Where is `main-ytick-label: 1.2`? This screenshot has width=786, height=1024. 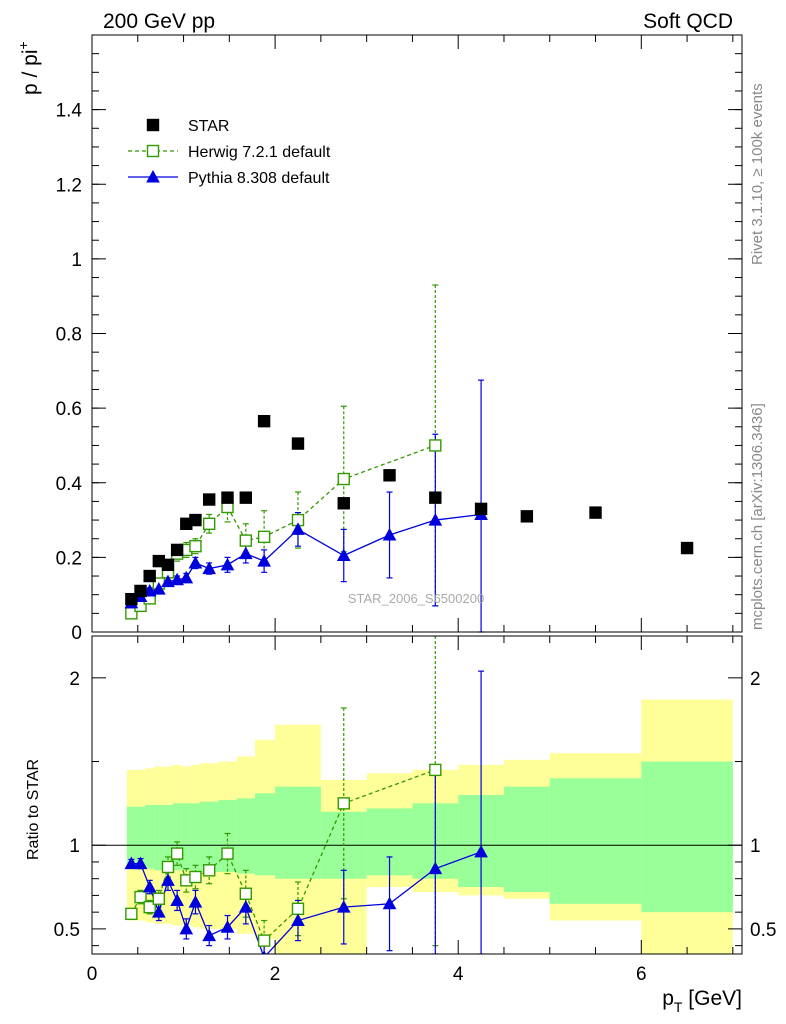
main-ytick-label: 1.2 is located at coordinates (69, 185).